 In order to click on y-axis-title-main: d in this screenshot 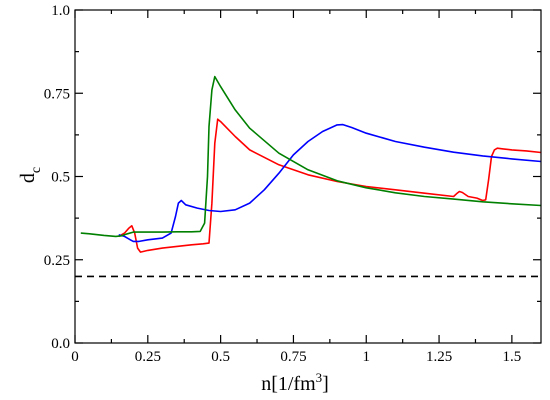, I will do `click(28, 178)`.